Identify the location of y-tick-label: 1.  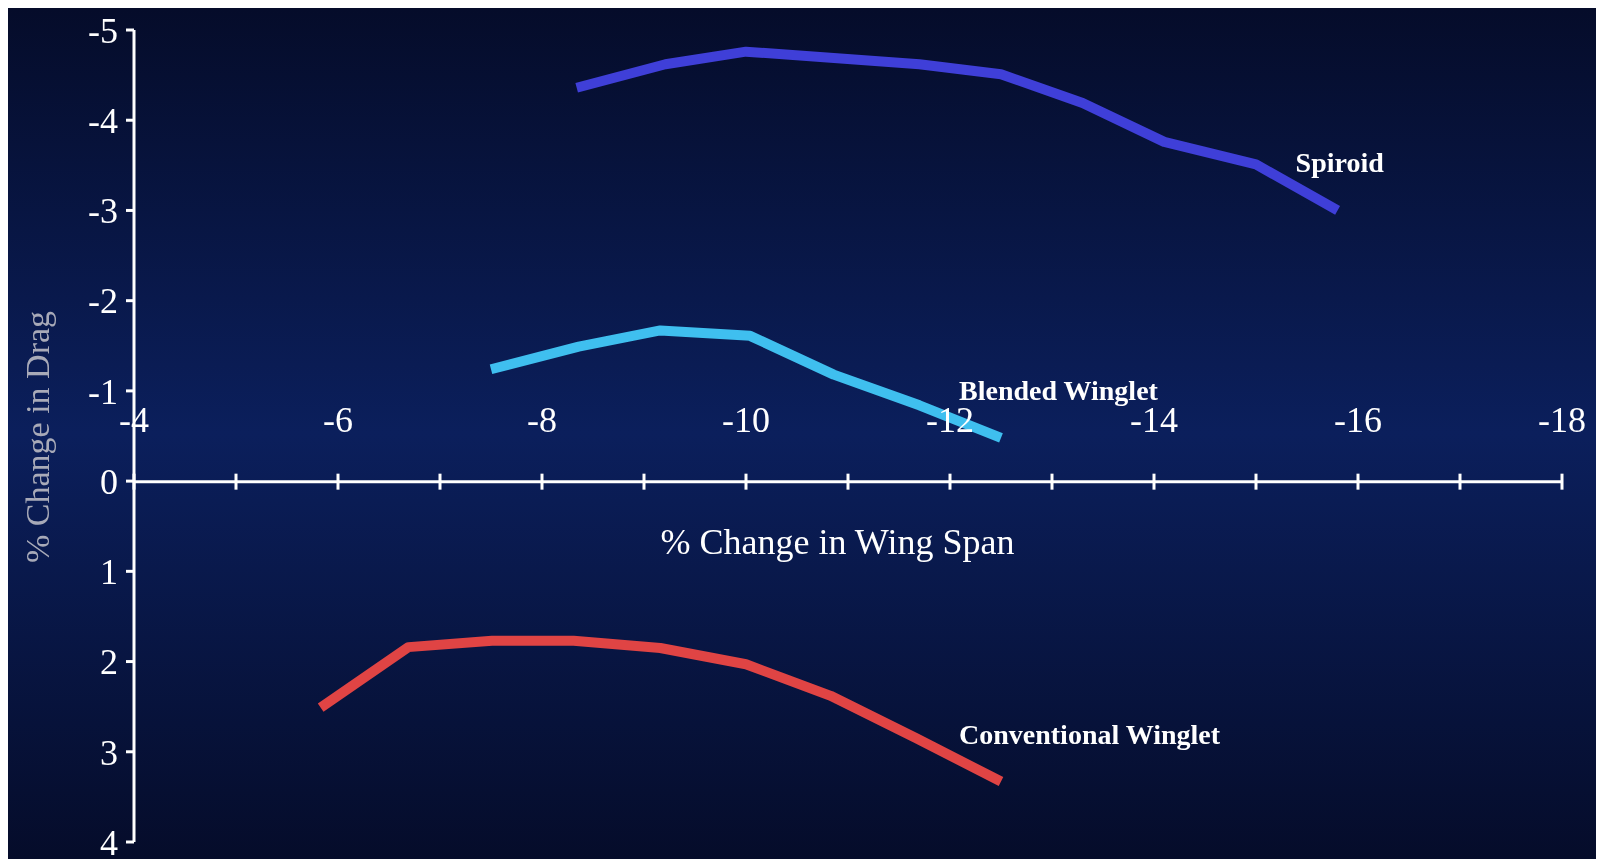
(109, 572).